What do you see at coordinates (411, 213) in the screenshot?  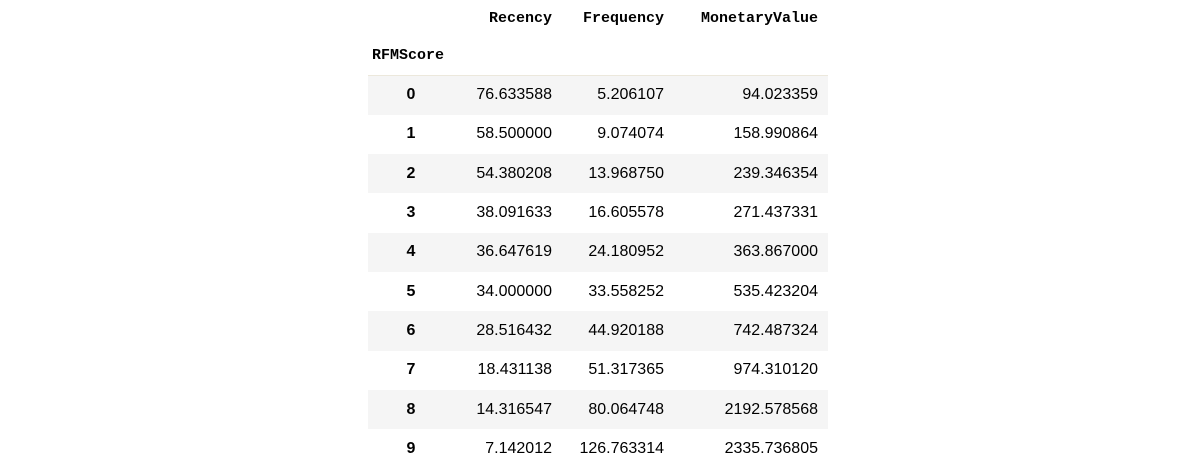 I see `row-index: 3` at bounding box center [411, 213].